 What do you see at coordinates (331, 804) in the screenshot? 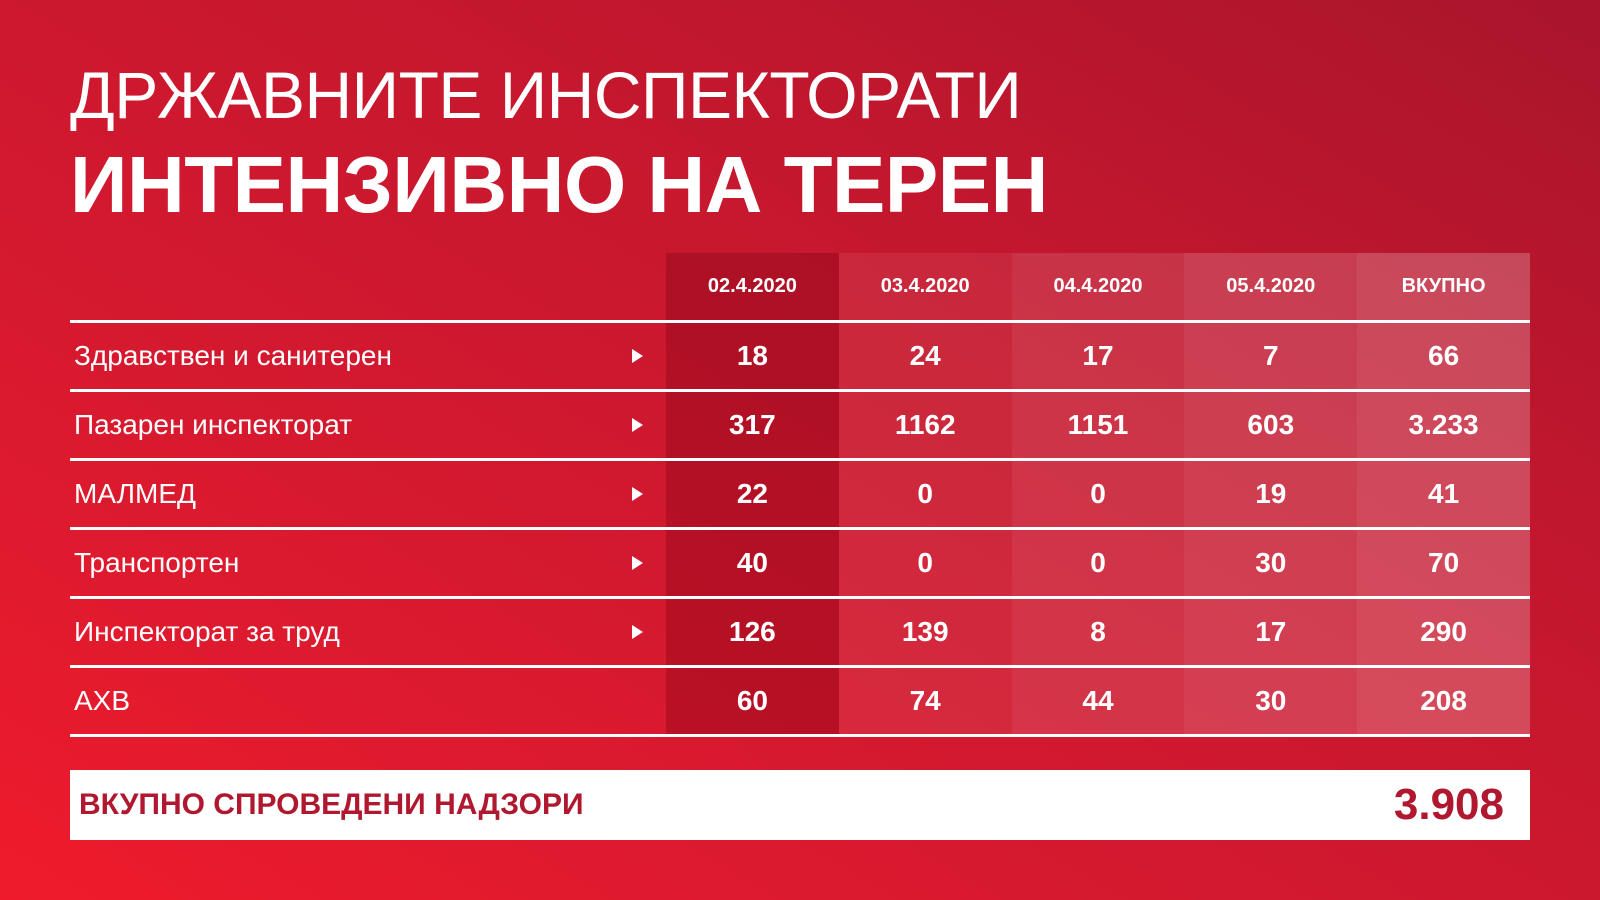
I see `grand-total-label: ВКУПНО СПРОВЕДЕНИ НАДЗОРИ` at bounding box center [331, 804].